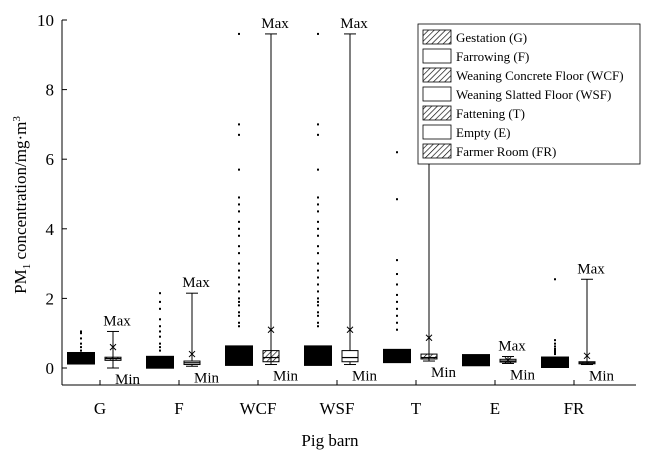 This screenshot has width=646, height=457. I want to click on legend-entry: Farmer Room (FR), so click(506, 151).